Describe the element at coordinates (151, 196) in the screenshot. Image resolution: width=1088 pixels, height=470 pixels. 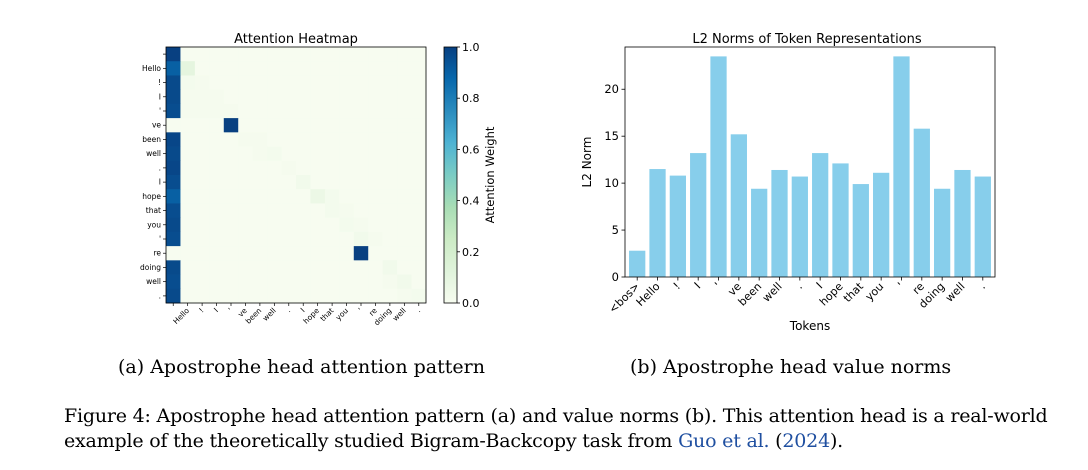
I see `heatmap-y-tick-label: hope` at that location.